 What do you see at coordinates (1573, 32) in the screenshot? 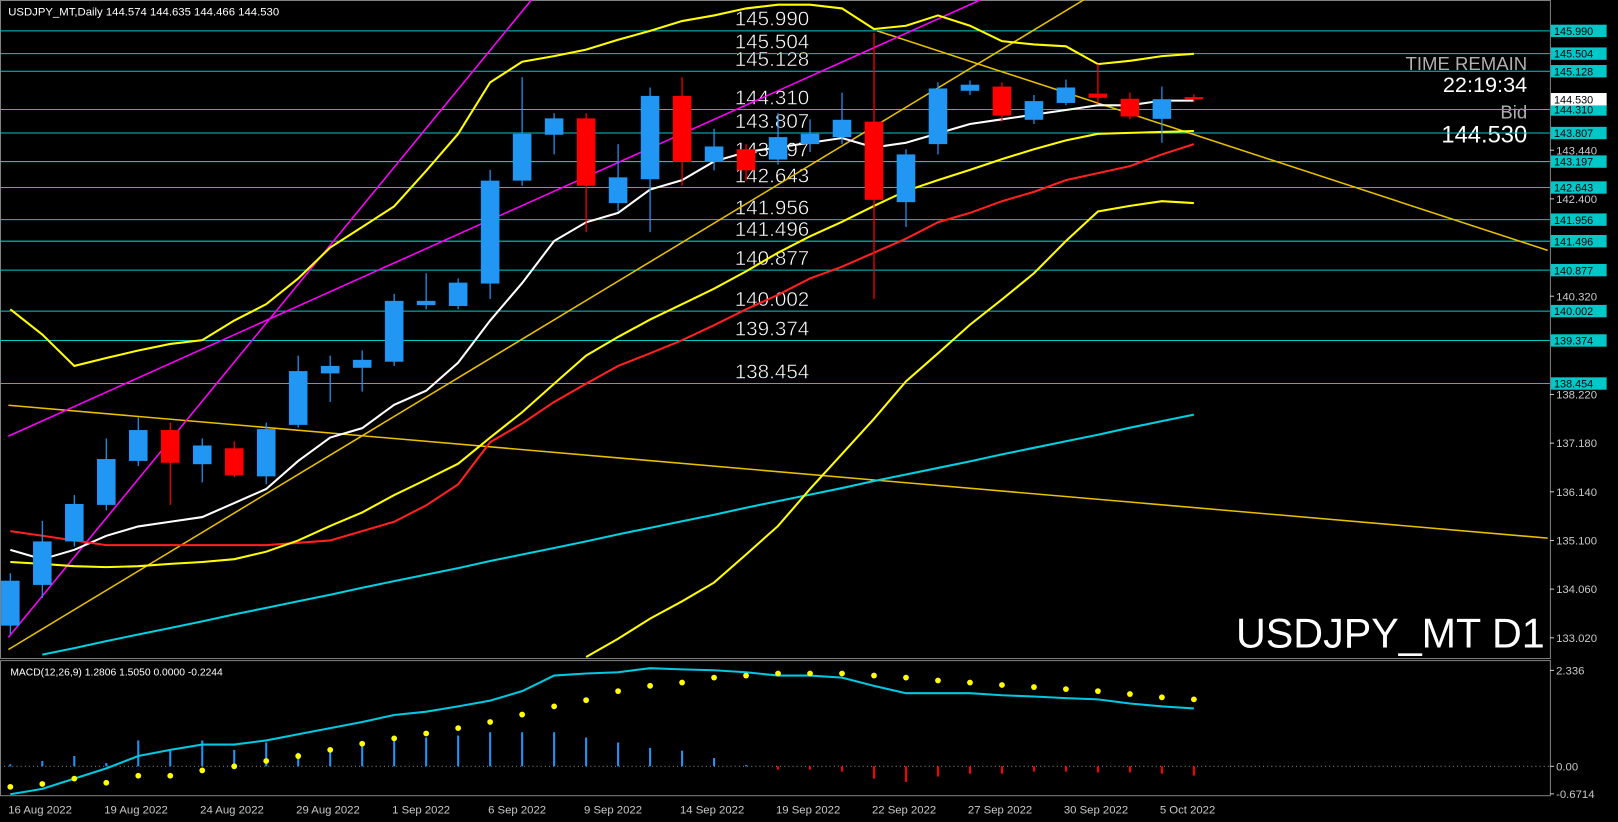
I see `level-axis-label: 145.990` at bounding box center [1573, 32].